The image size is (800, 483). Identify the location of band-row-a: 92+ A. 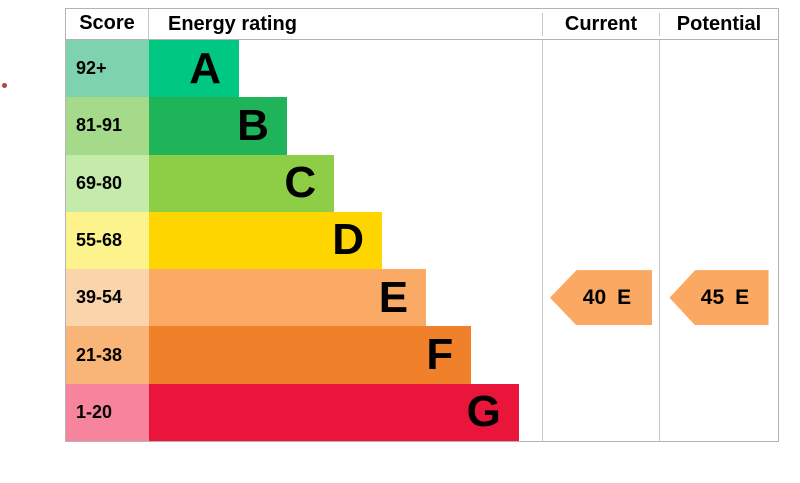
(422, 69).